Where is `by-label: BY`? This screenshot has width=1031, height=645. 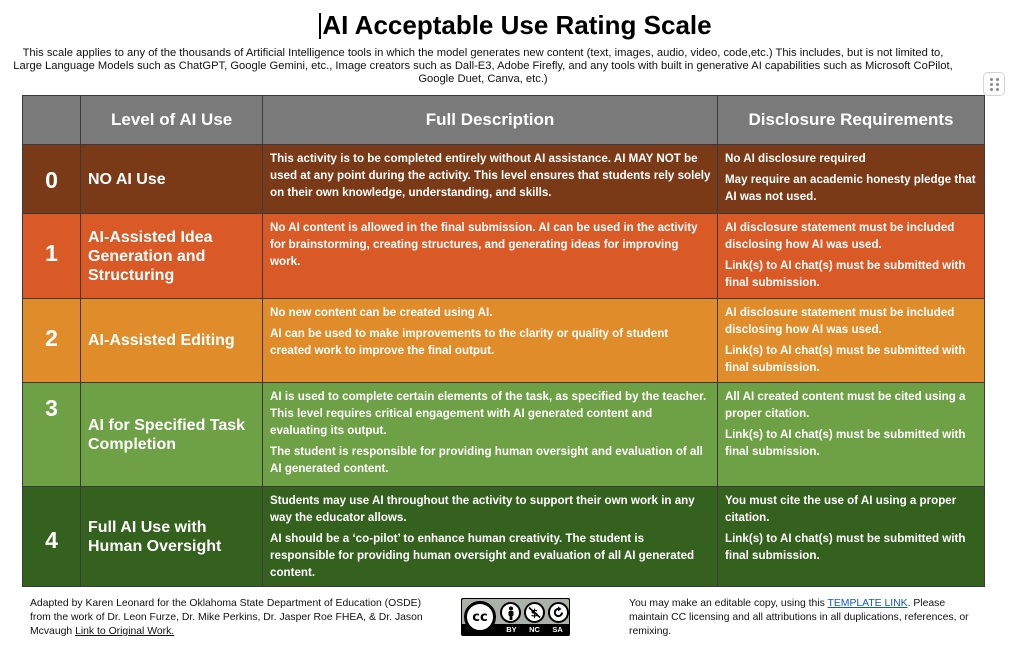 by-label: BY is located at coordinates (511, 629).